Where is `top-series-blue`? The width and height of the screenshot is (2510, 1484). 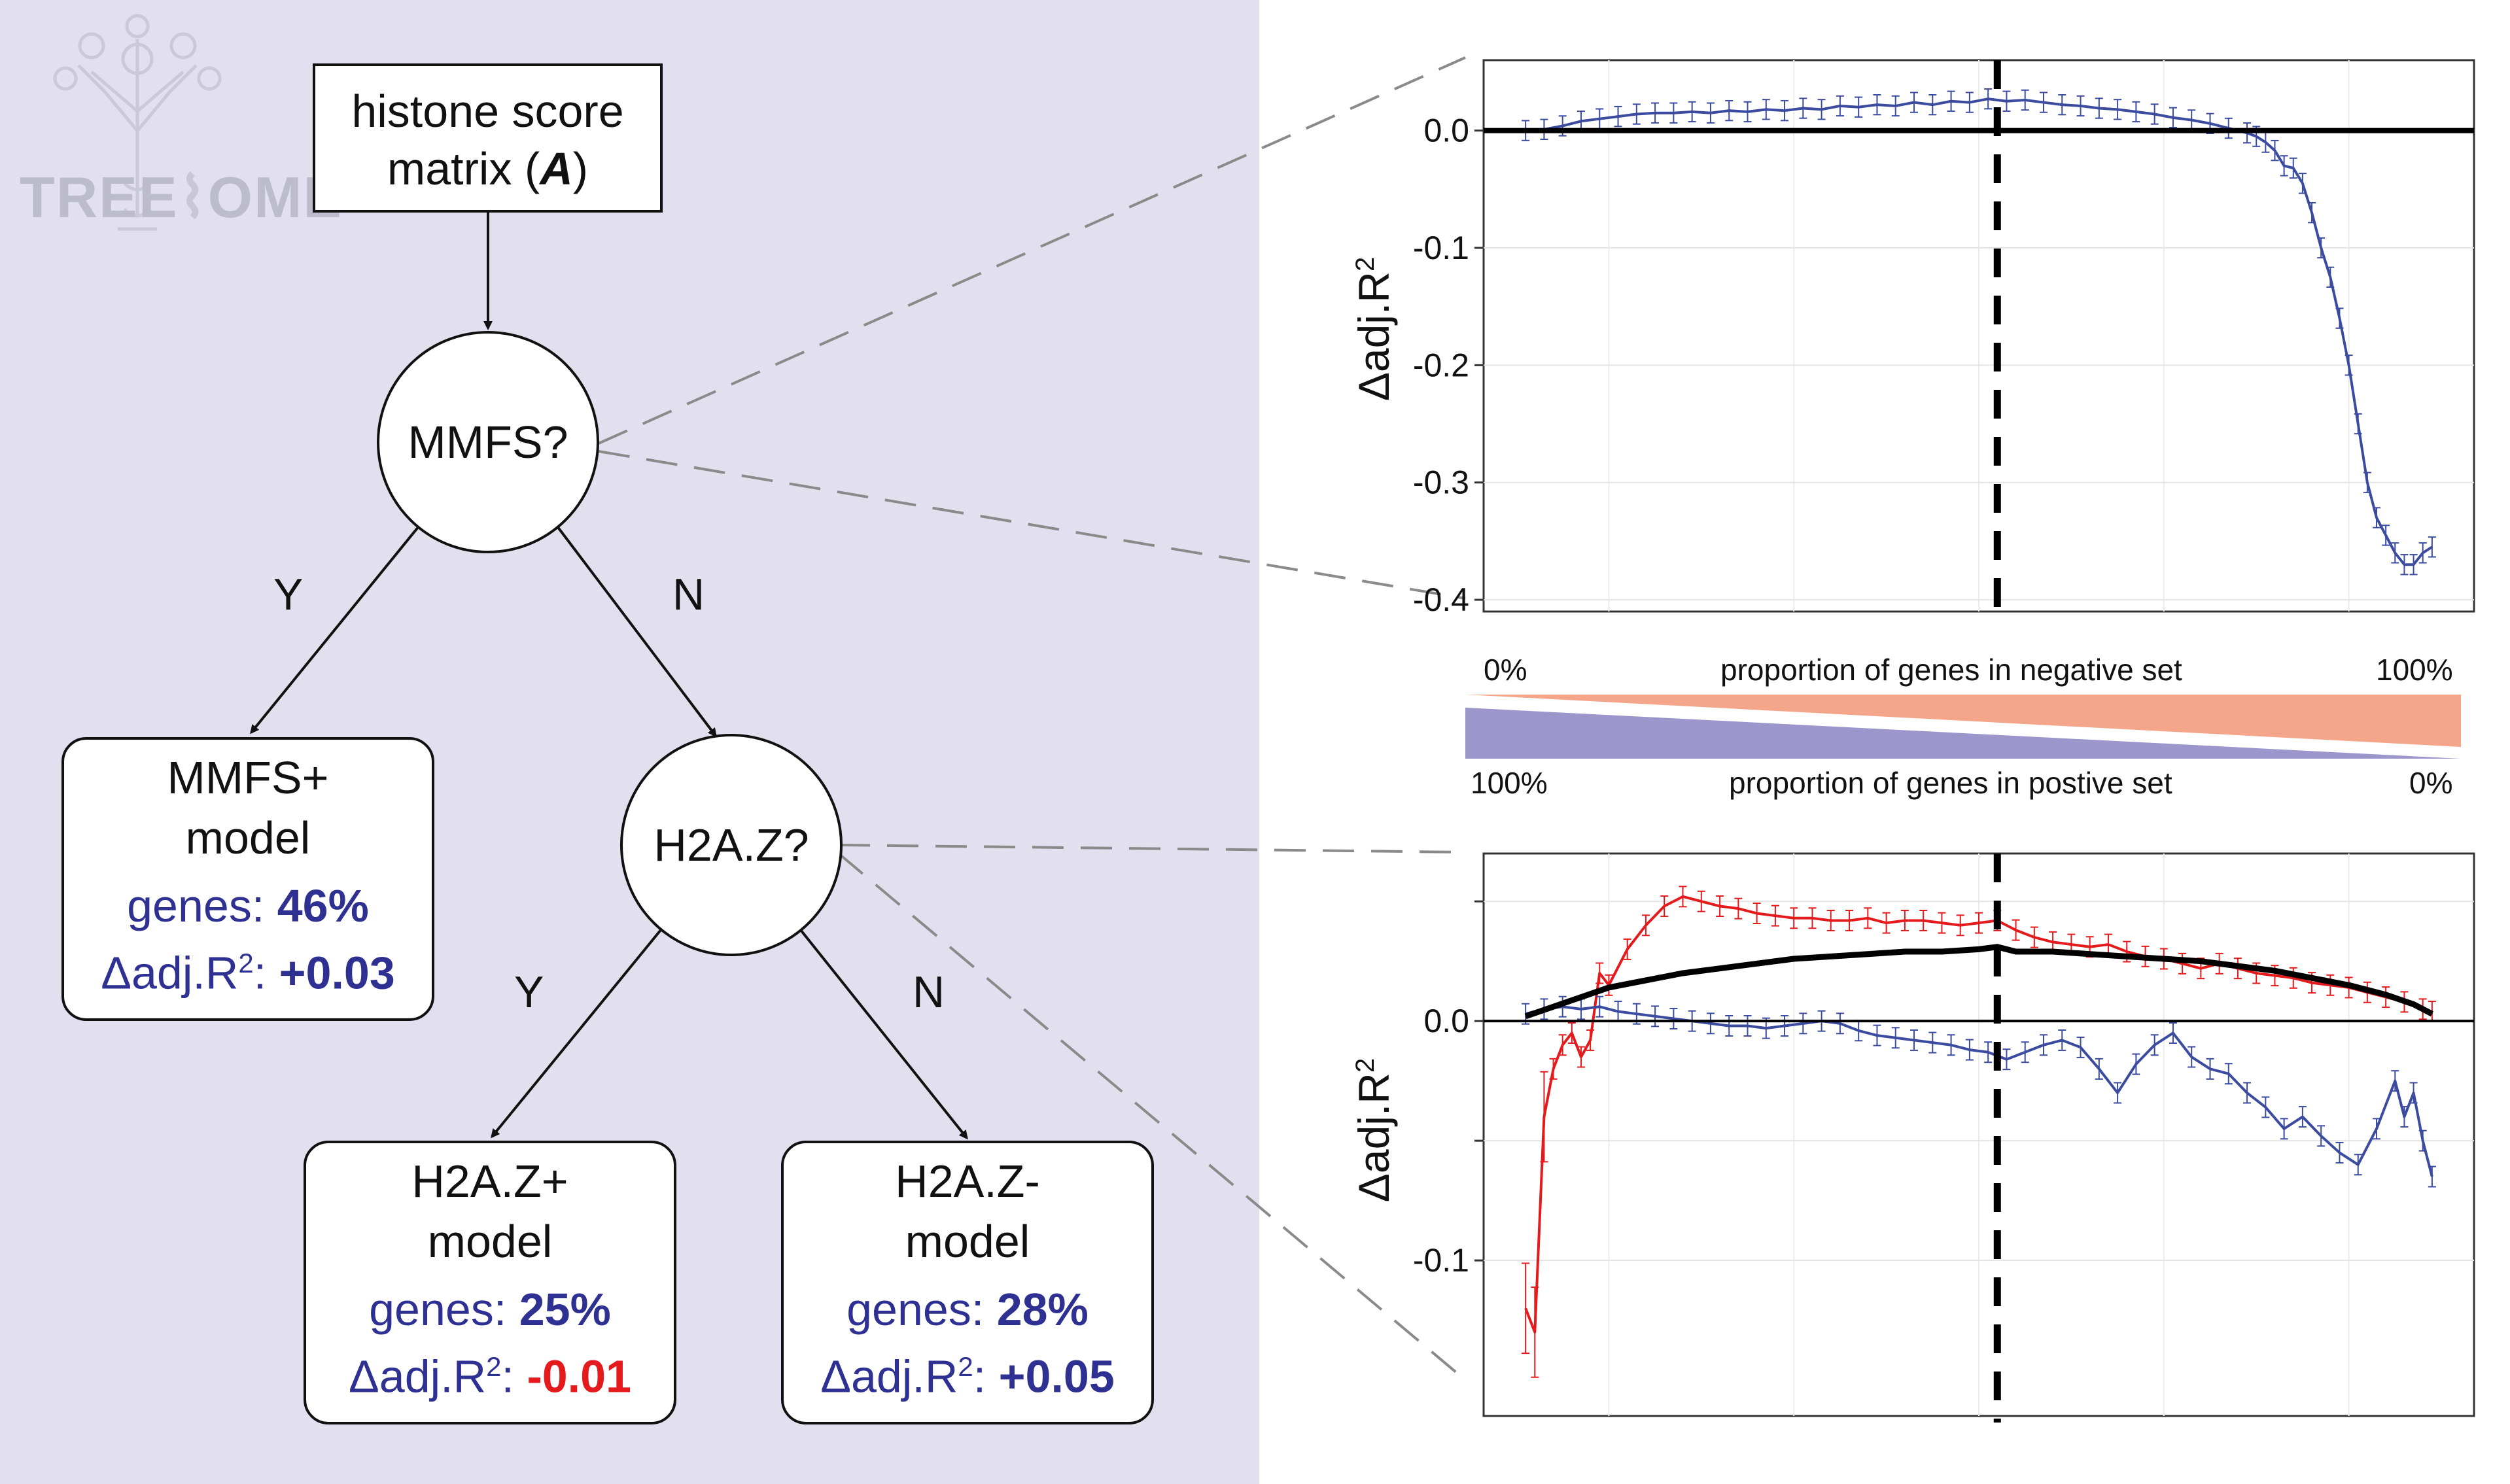
top-series-blue is located at coordinates (1979, 331).